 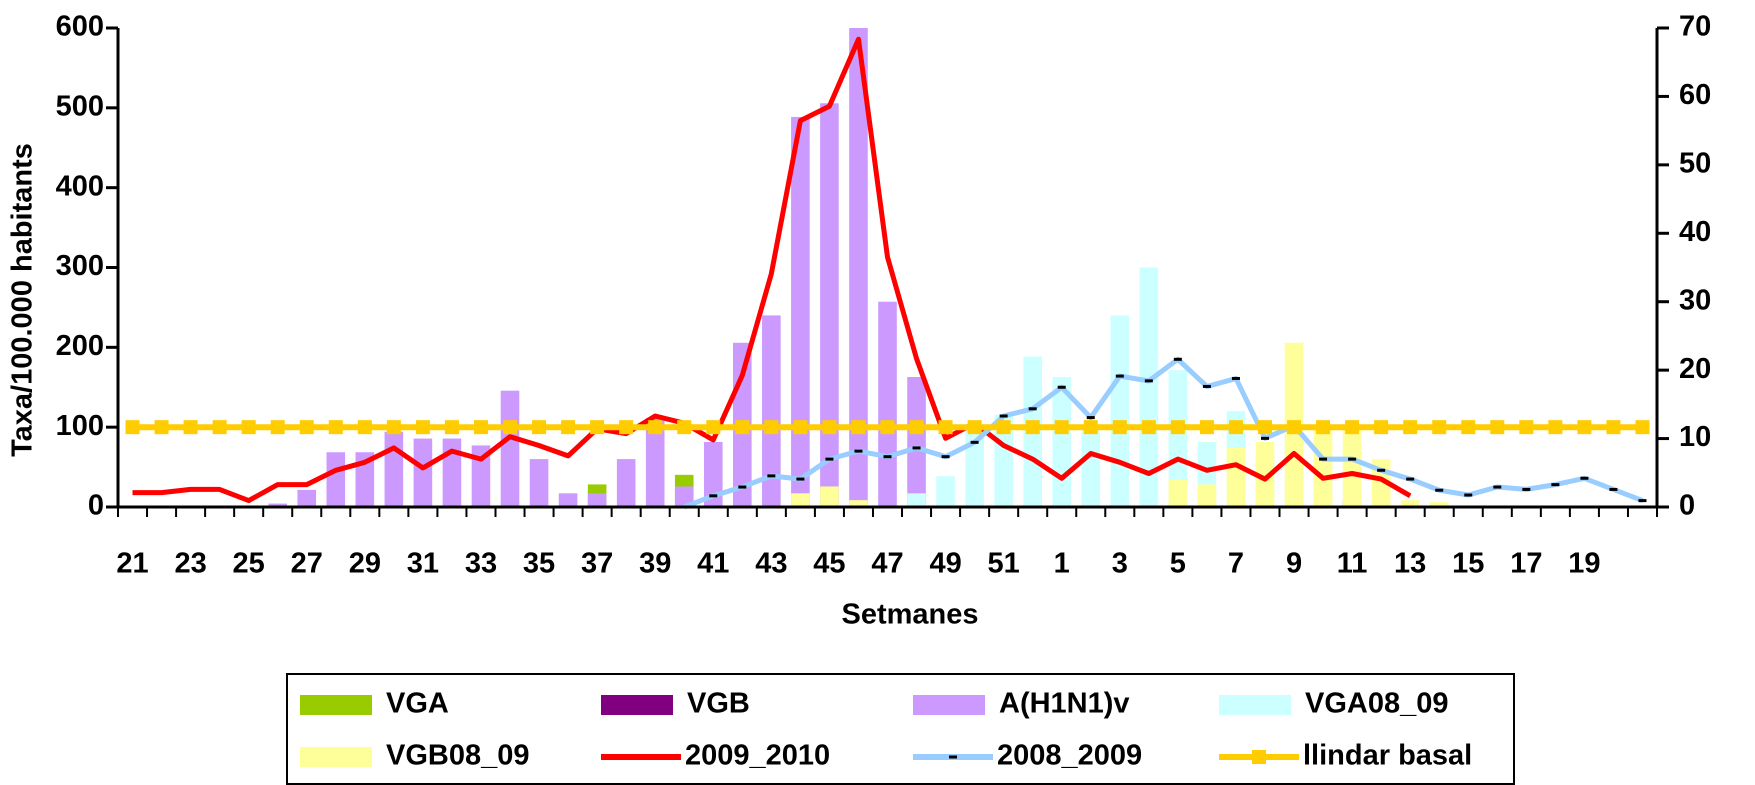 I want to click on x-tick-label: 21, so click(x=132, y=564).